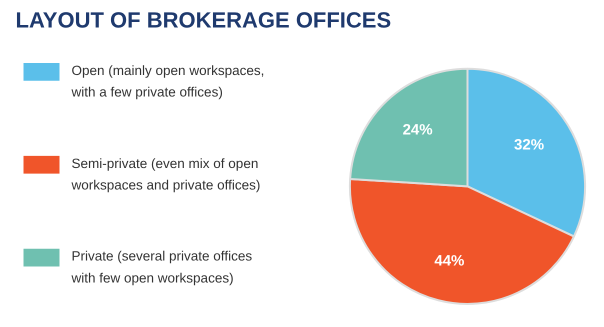 The width and height of the screenshot is (604, 327). Describe the element at coordinates (417, 130) in the screenshot. I see `data-label: 24%` at that location.